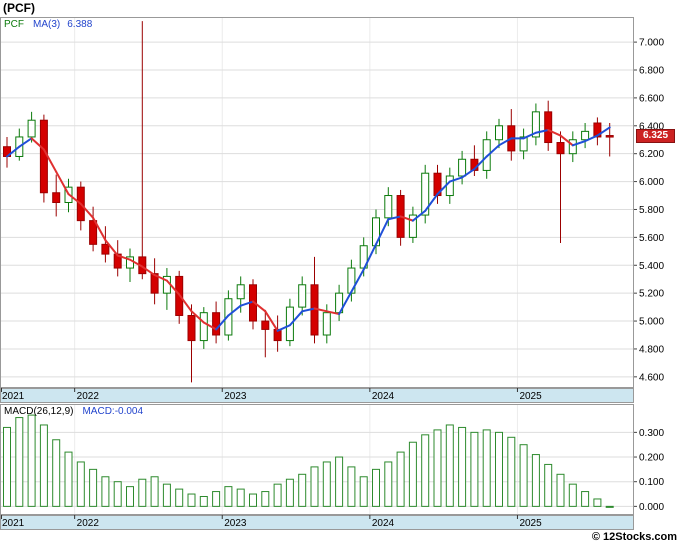  What do you see at coordinates (651, 238) in the screenshot?
I see `y-axis-label: 5.600` at bounding box center [651, 238].